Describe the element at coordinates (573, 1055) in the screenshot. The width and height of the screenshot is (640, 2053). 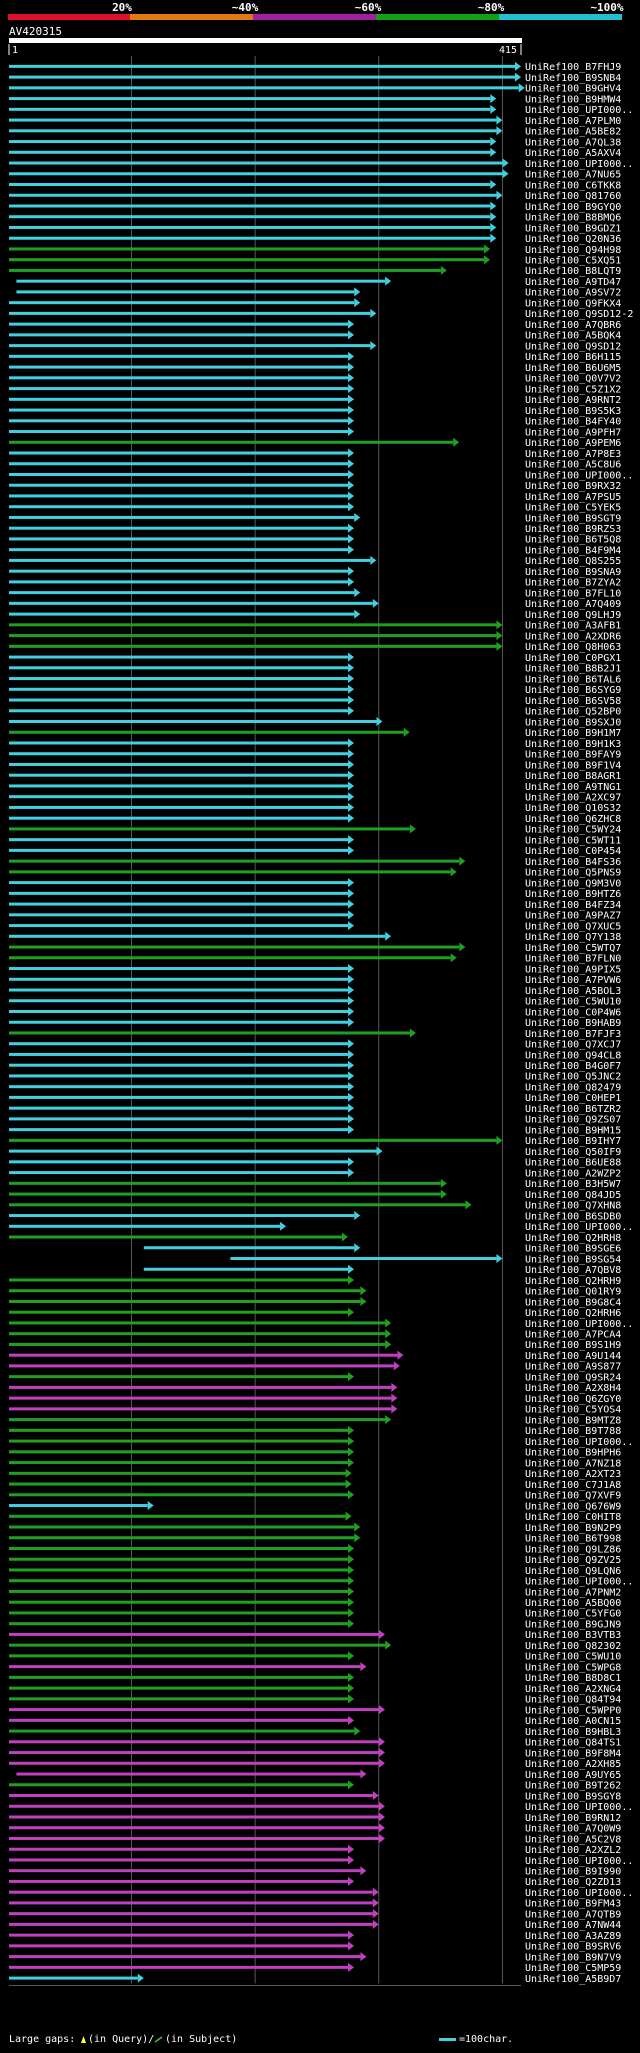
I see `hit-label: UniRef100_Q94CL8` at that location.